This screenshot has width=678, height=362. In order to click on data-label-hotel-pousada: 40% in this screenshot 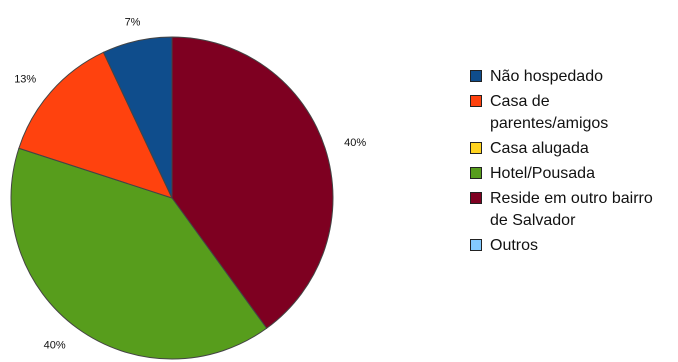, I will do `click(55, 345)`.